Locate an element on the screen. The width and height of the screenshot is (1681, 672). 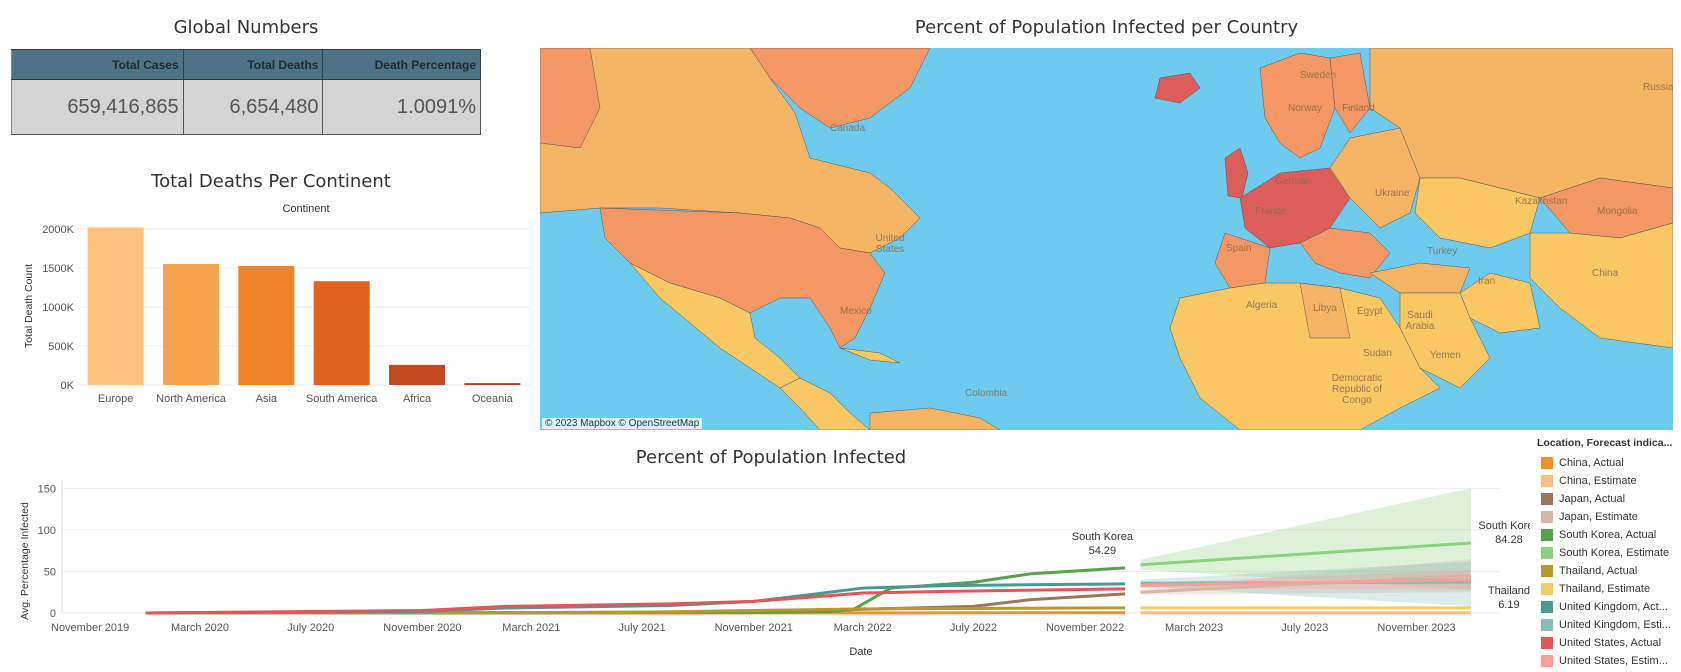
header-total-deaths: Total Deaths is located at coordinates (253, 64).